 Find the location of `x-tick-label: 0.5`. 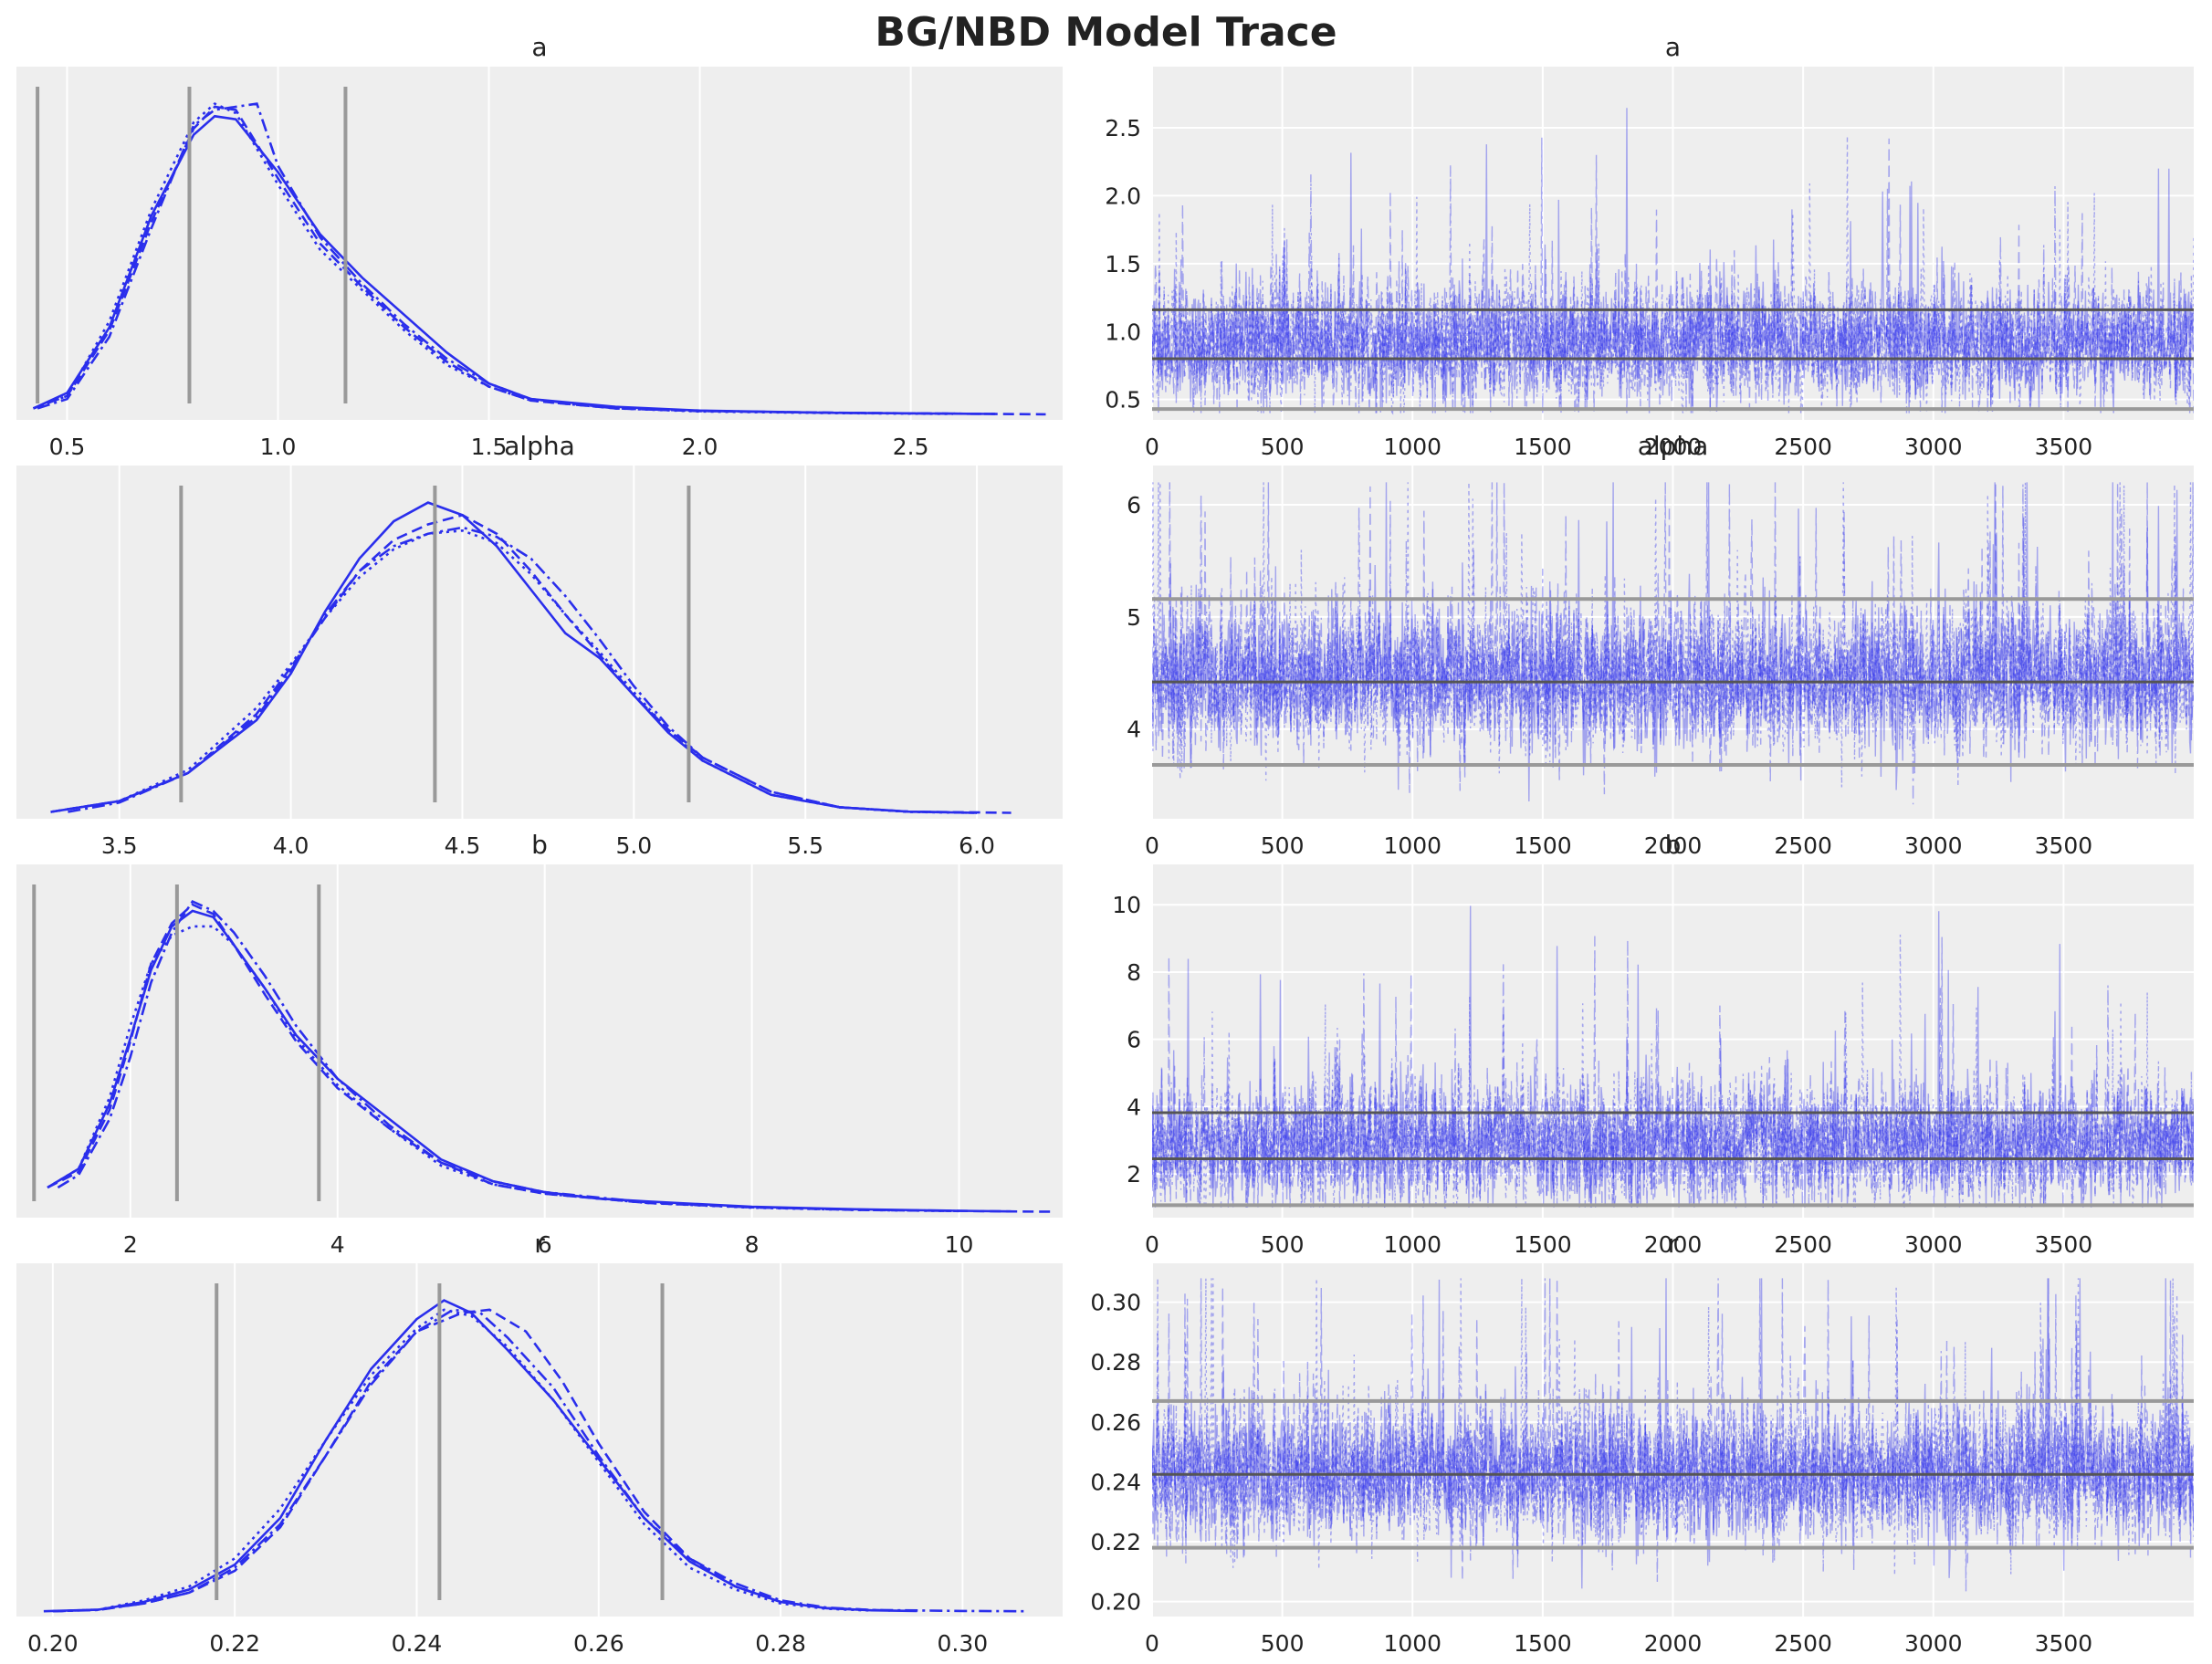

x-tick-label: 0.5 is located at coordinates (67, 447).